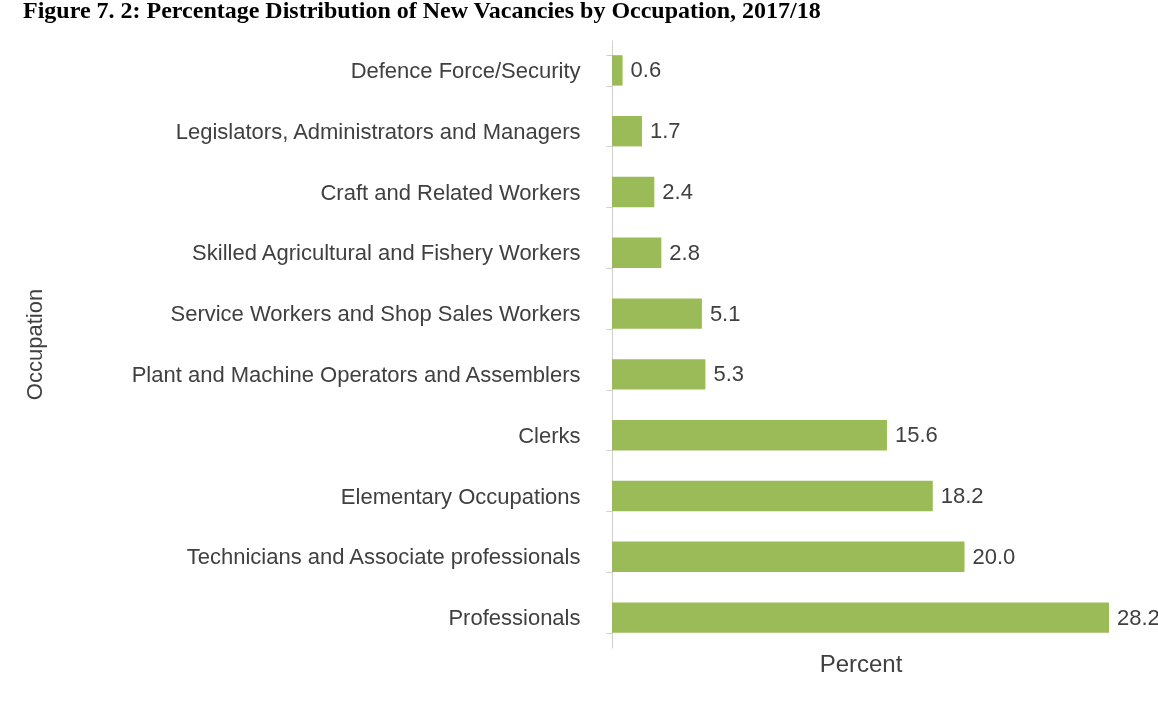 This screenshot has width=1158, height=711. What do you see at coordinates (514, 618) in the screenshot?
I see `y-tick-label: Professionals` at bounding box center [514, 618].